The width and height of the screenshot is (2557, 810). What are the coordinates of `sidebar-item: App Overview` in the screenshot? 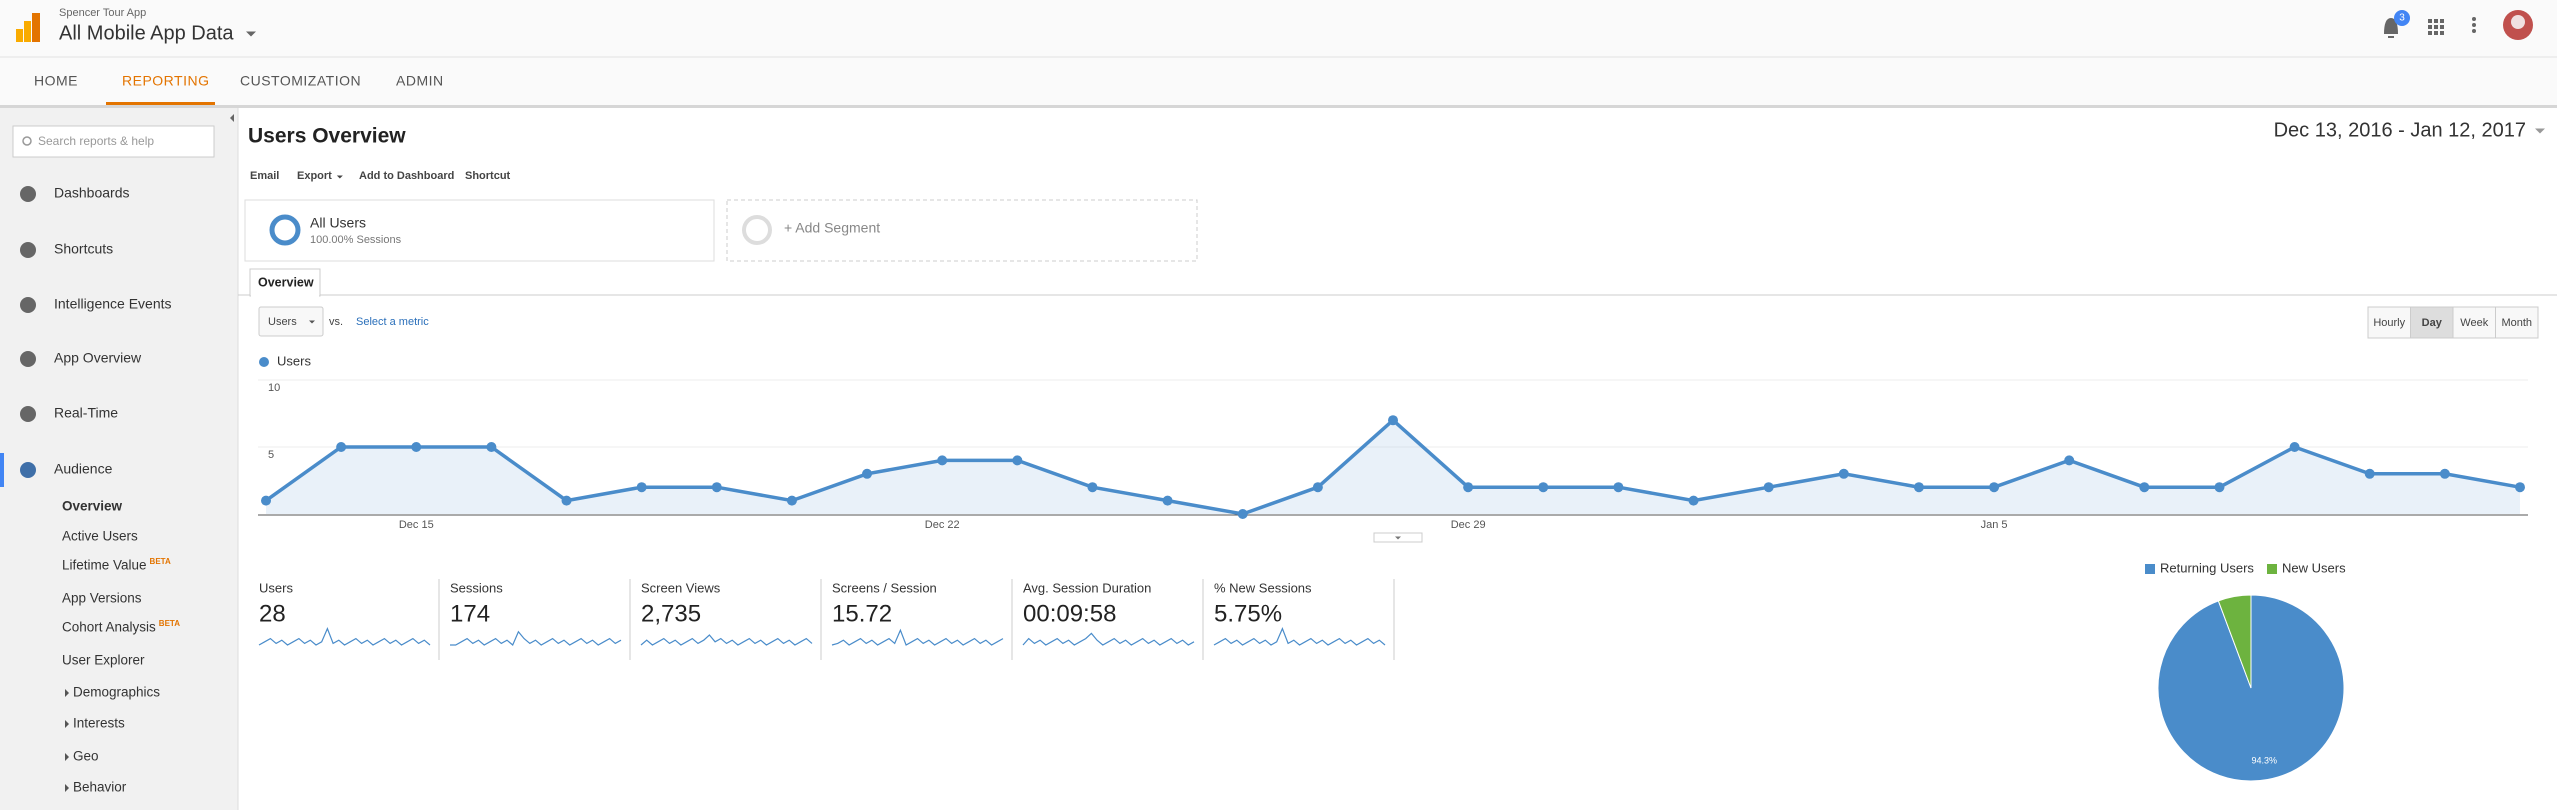 It's located at (98, 358).